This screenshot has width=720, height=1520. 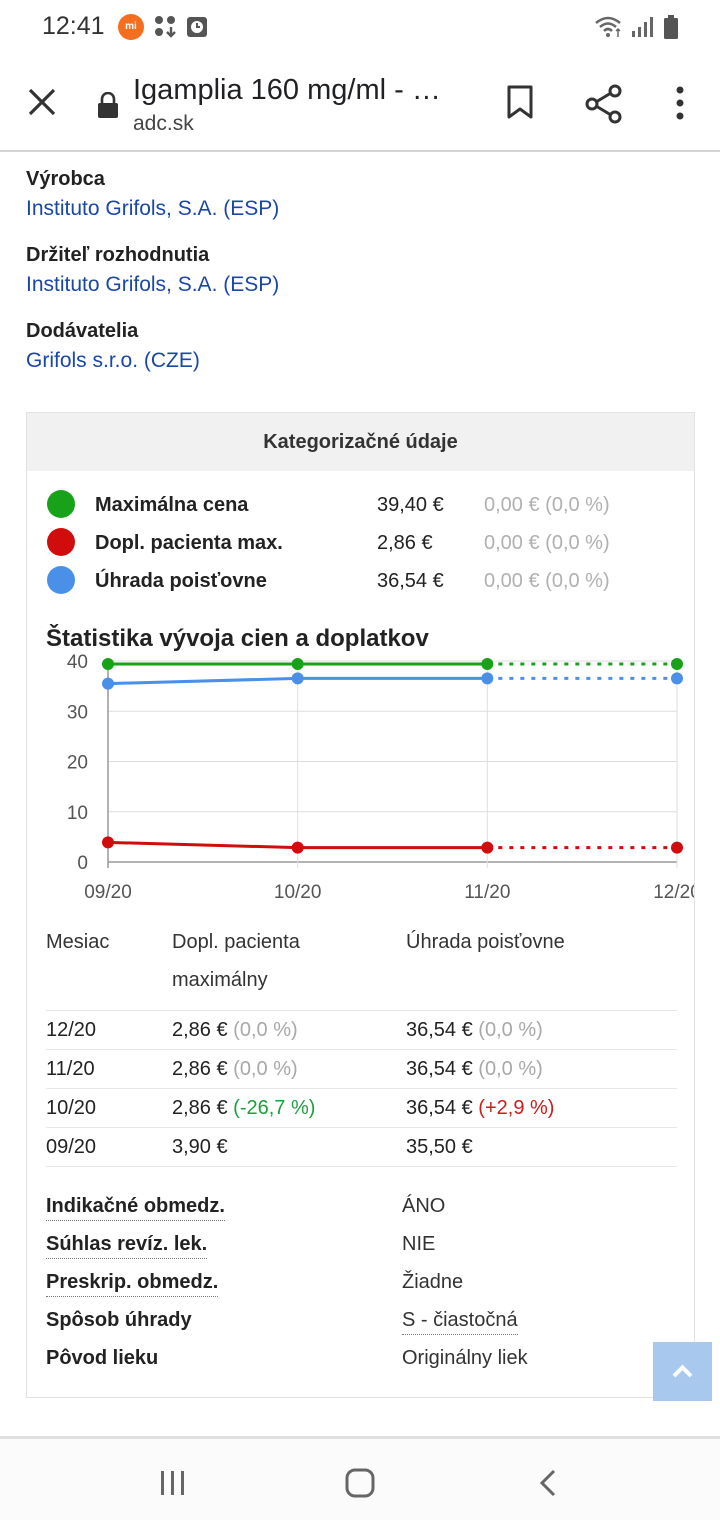 I want to click on back-icon, so click(x=548, y=1483).